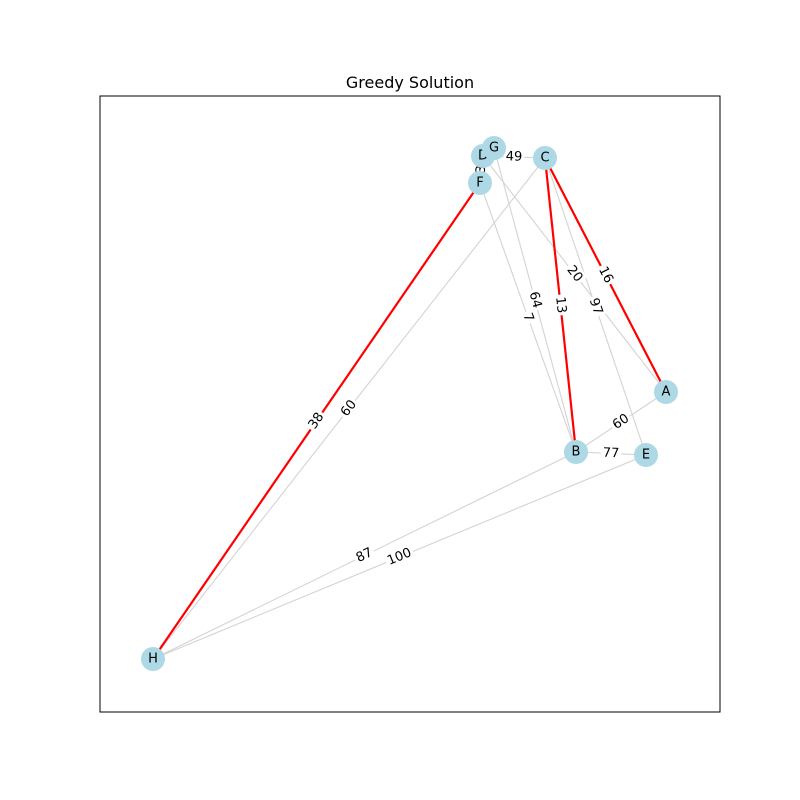 The image size is (800, 800). I want to click on node-B: B, so click(576, 452).